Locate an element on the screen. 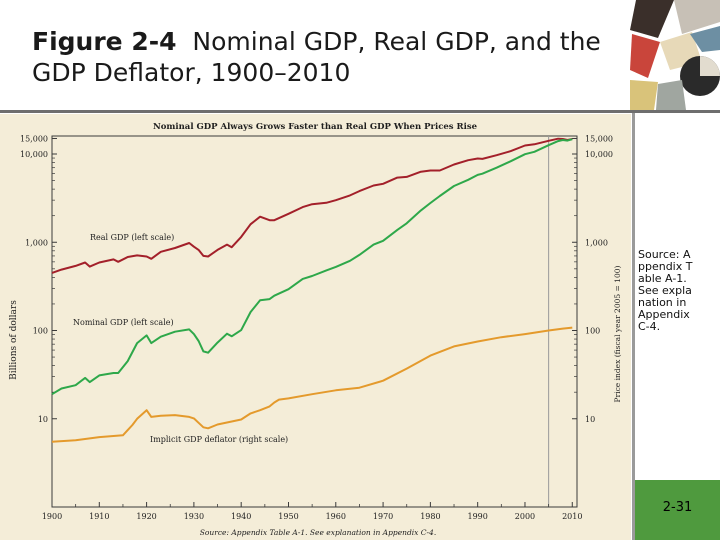 This screenshot has width=720, height=540. y-tick-label-left: 10 is located at coordinates (43, 419).